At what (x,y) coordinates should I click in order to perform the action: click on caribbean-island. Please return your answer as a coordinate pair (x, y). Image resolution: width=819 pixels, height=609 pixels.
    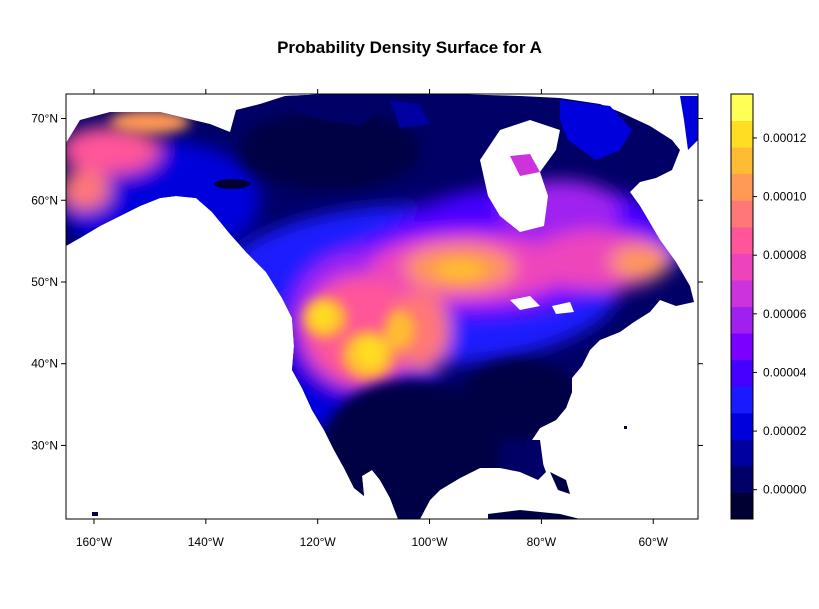
    Looking at the image, I should click on (560, 483).